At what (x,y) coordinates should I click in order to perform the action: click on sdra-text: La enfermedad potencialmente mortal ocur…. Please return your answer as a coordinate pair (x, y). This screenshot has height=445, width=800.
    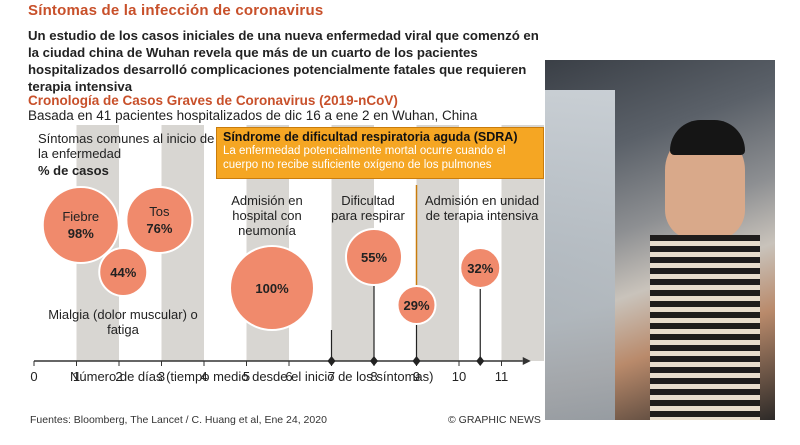
    Looking at the image, I should click on (364, 158).